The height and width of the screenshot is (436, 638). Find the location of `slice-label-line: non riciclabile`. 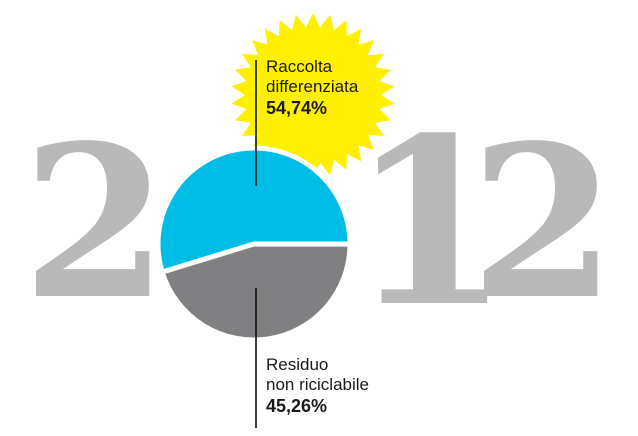

slice-label-line: non riciclabile is located at coordinates (317, 385).